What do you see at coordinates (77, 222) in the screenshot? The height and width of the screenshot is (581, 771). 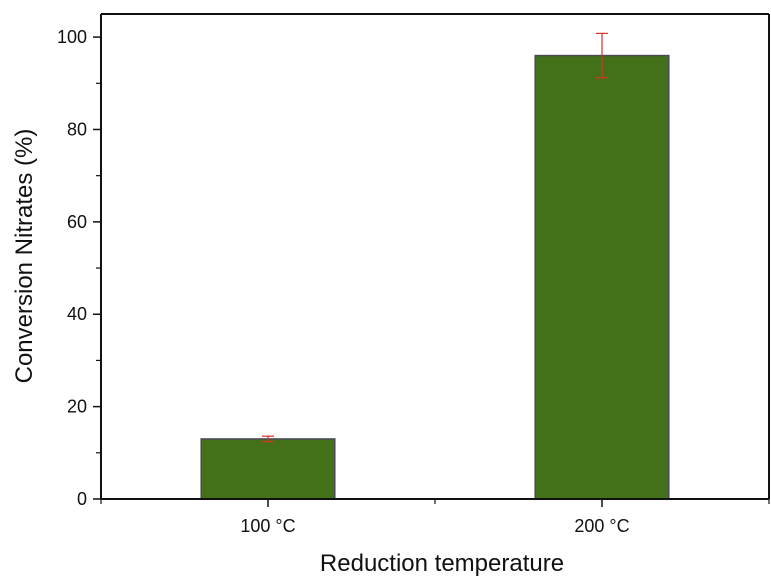 I see `y-tick-label: 60` at bounding box center [77, 222].